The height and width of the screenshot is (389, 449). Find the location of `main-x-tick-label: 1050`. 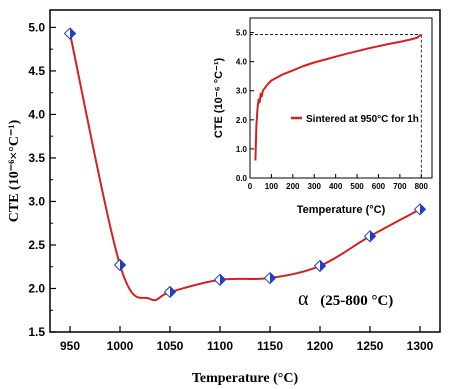

main-x-tick-label: 1050 is located at coordinates (170, 346).